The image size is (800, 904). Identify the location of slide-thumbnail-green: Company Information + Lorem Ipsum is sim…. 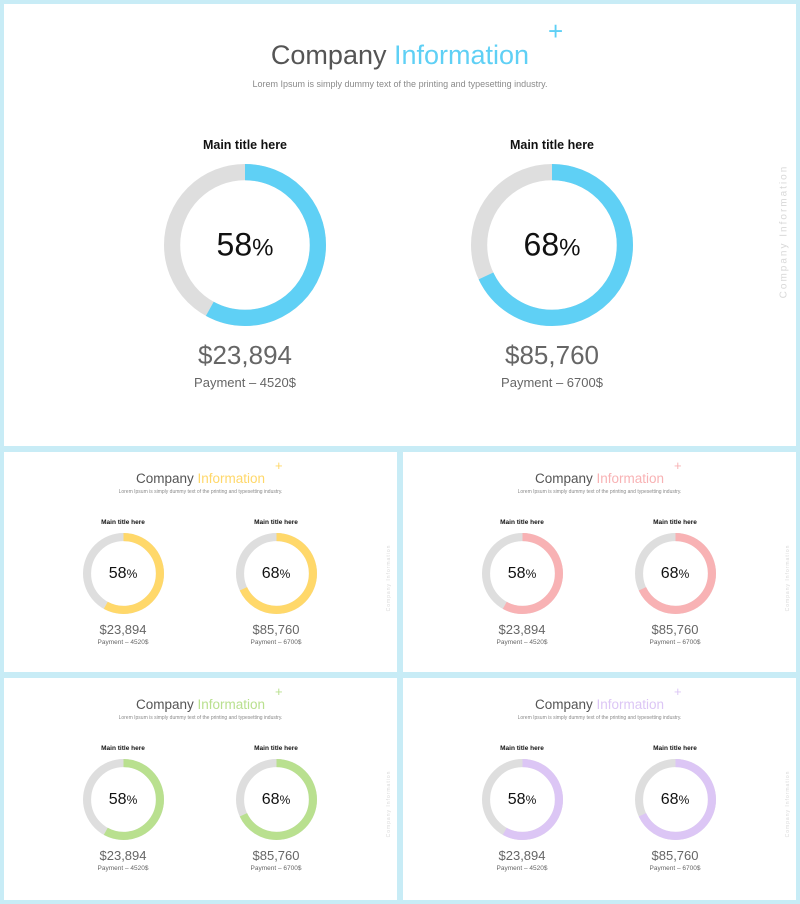
(200, 789).